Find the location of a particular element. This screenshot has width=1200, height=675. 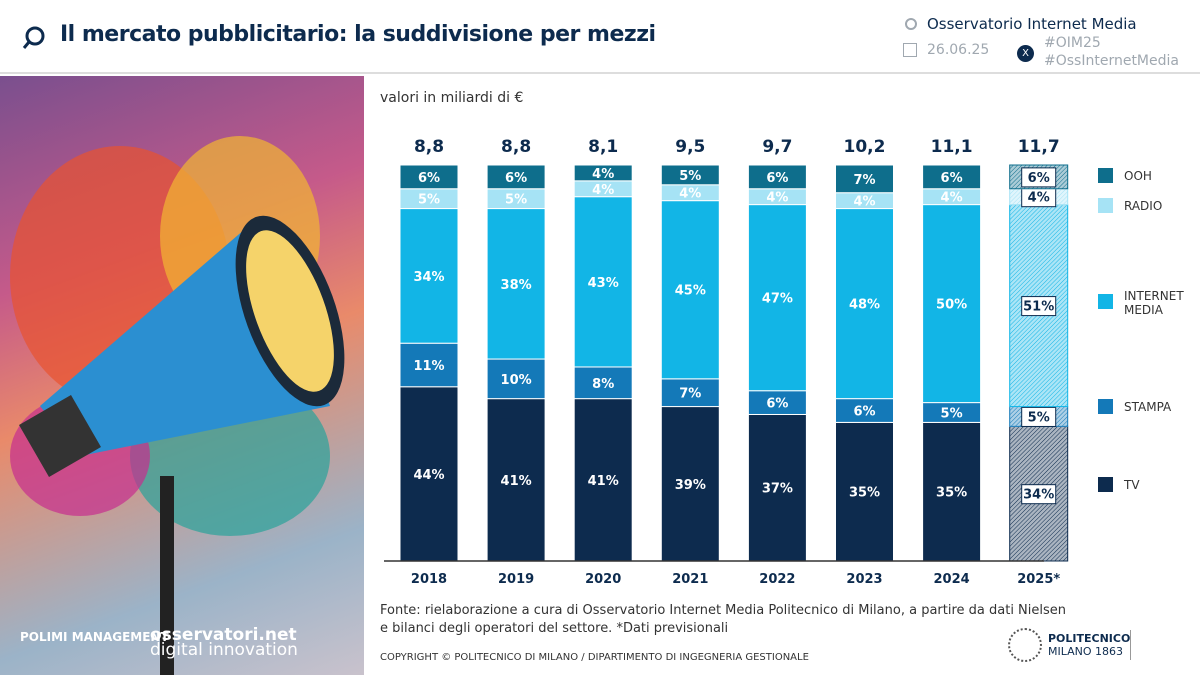

oss-logo-subtext: digital innovation is located at coordinates (224, 650).